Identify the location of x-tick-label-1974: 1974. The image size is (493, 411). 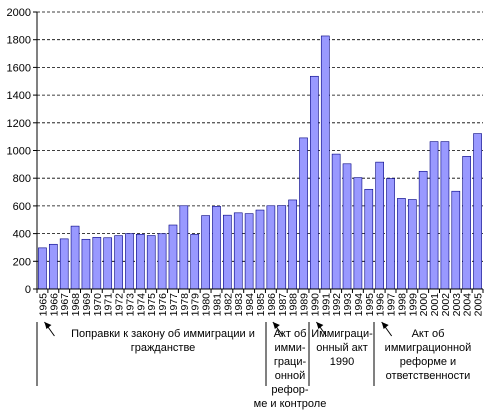
(141, 305).